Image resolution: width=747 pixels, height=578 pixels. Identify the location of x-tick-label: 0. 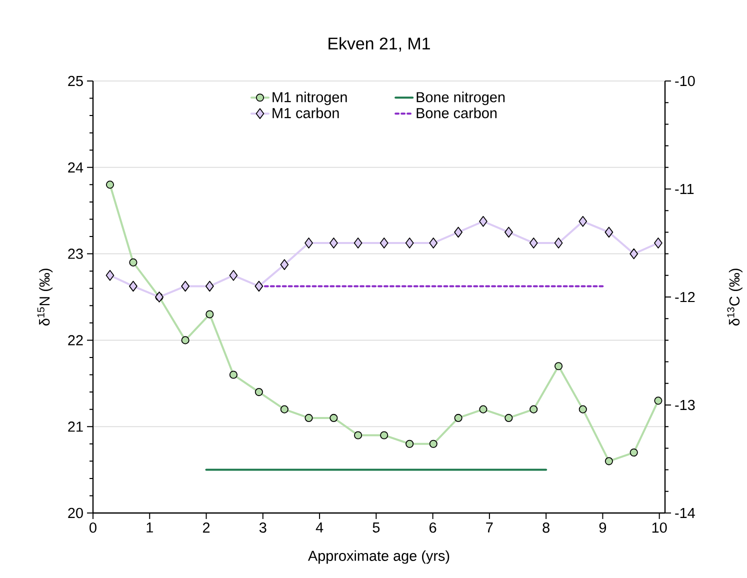
(93, 527).